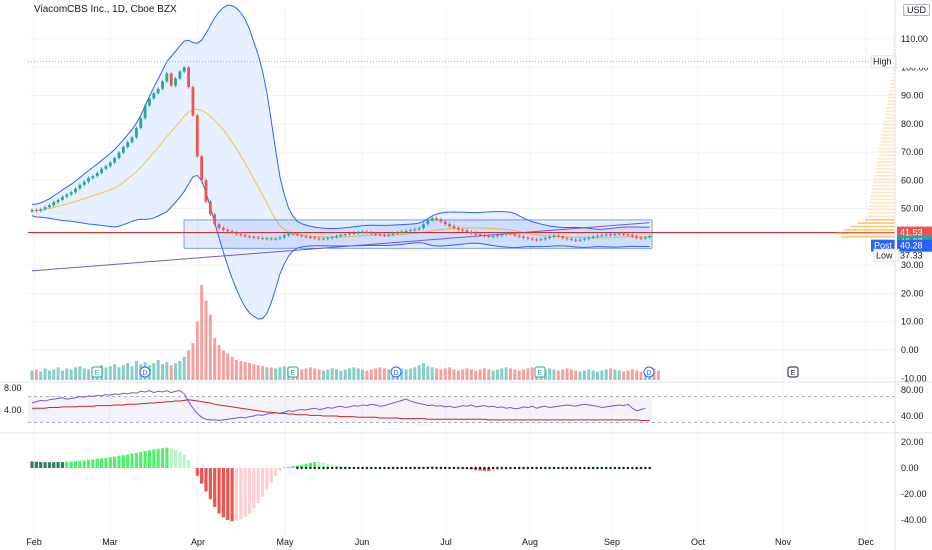 The image size is (932, 550). I want to click on low-label: Low, so click(884, 255).